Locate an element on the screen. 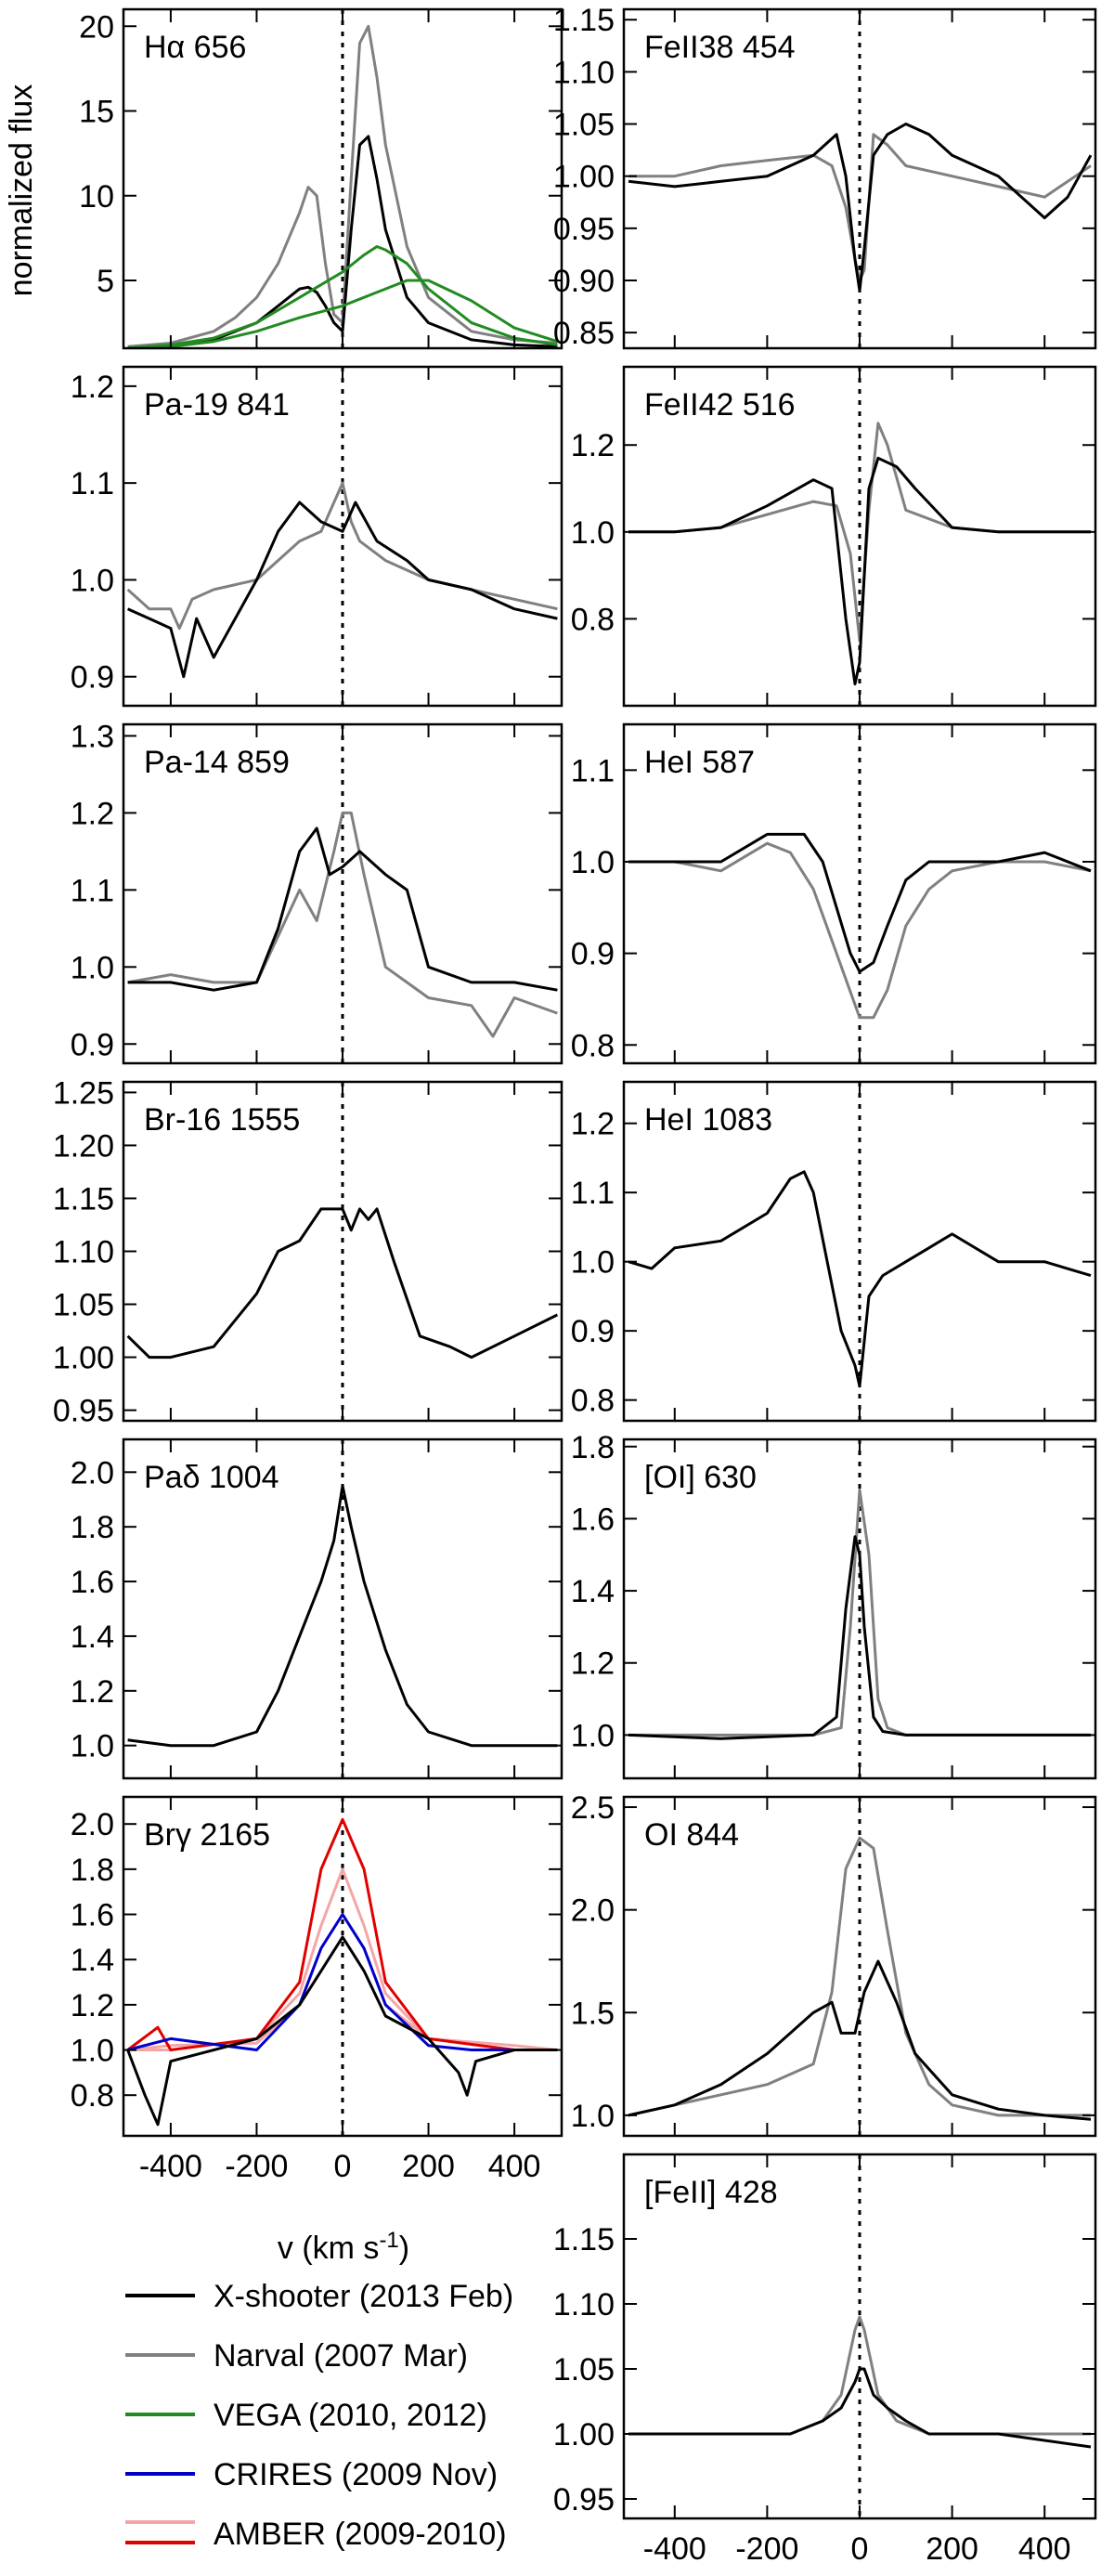 The width and height of the screenshot is (1114, 2576). panel-hei1083: 0.8 0.9 1.0 1.1 1.2 HeI 1083 is located at coordinates (834, 1251).